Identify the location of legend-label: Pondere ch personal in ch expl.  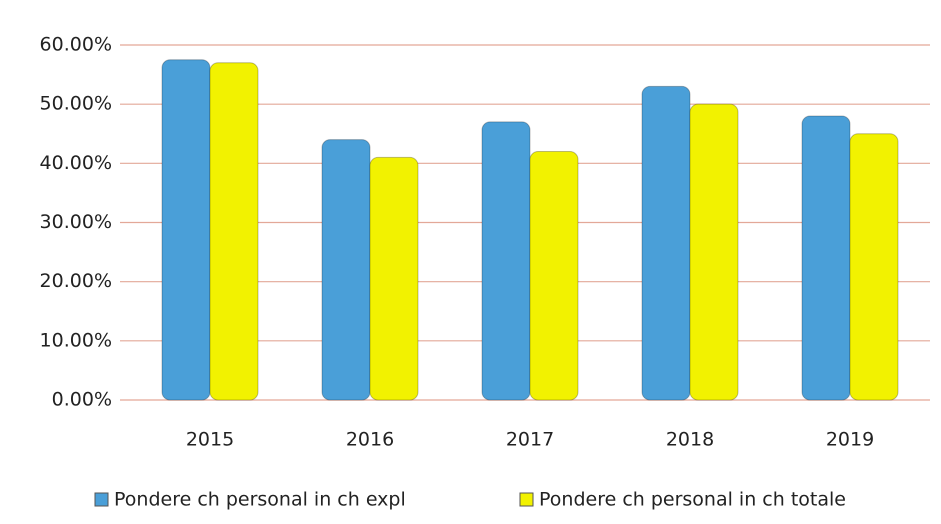
(260, 500).